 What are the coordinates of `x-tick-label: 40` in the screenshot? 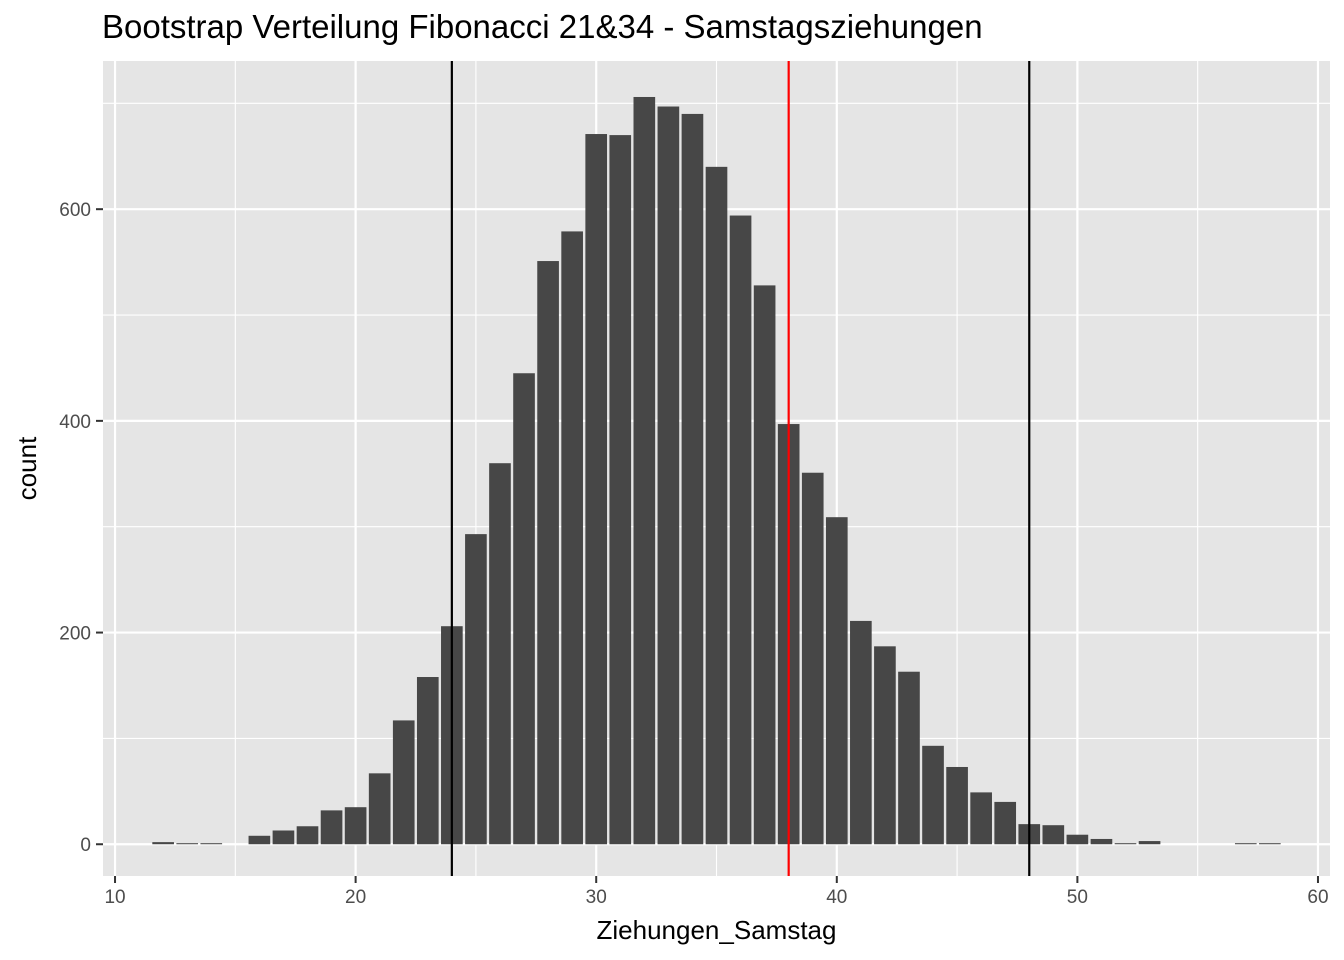 It's located at (836, 897).